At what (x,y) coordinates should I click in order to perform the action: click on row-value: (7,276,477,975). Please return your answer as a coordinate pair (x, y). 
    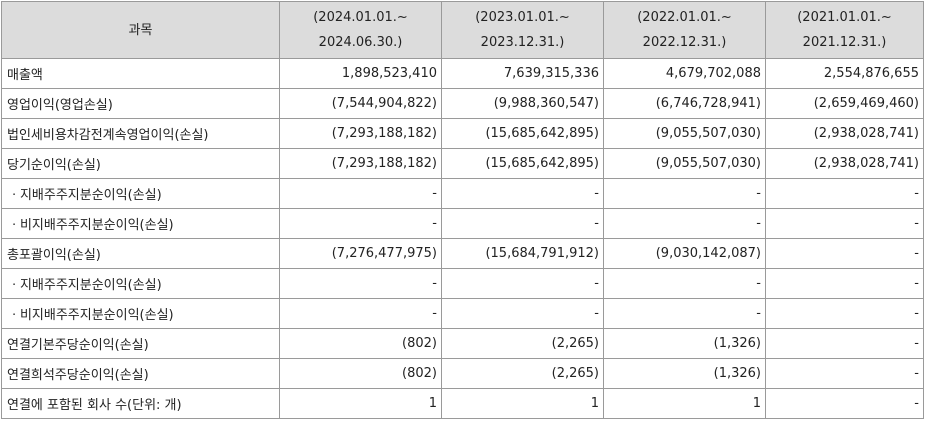
    Looking at the image, I should click on (360, 253).